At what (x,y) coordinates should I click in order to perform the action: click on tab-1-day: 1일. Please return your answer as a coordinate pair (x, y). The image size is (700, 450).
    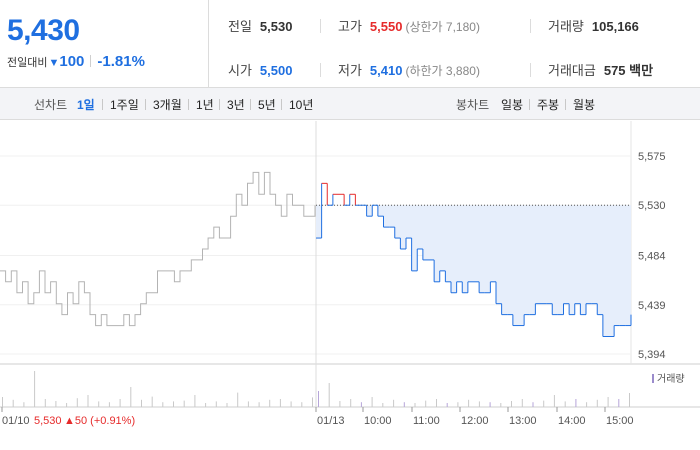
    Looking at the image, I should click on (86, 105).